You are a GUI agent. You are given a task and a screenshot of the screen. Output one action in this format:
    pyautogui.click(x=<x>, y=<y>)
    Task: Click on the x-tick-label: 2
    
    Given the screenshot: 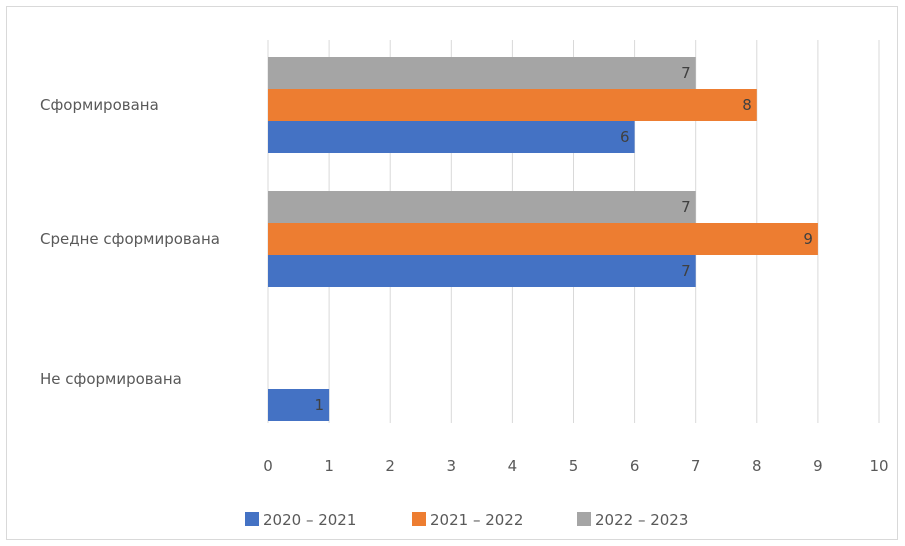 What is the action you would take?
    pyautogui.click(x=390, y=466)
    